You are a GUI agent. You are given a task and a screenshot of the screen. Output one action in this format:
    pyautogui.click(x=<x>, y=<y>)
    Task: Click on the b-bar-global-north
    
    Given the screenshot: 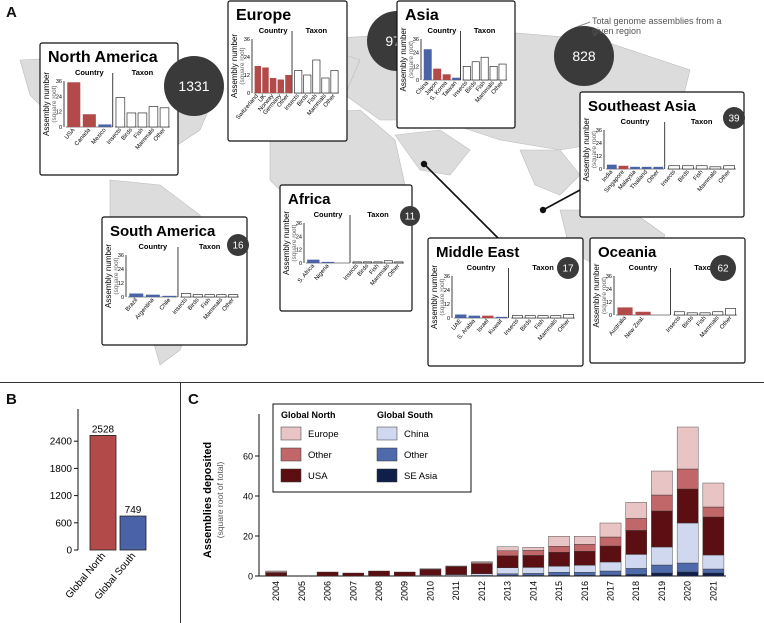 What is the action you would take?
    pyautogui.click(x=103, y=492)
    